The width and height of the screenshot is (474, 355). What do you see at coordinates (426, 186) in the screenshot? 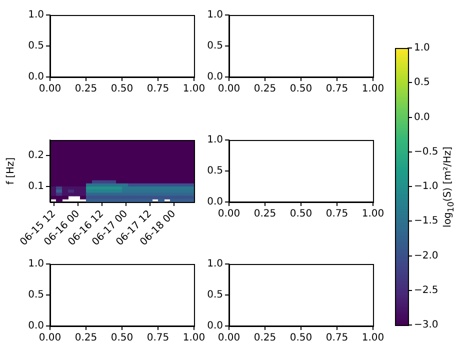
I see `color-bar-label: −1.0` at bounding box center [426, 186].